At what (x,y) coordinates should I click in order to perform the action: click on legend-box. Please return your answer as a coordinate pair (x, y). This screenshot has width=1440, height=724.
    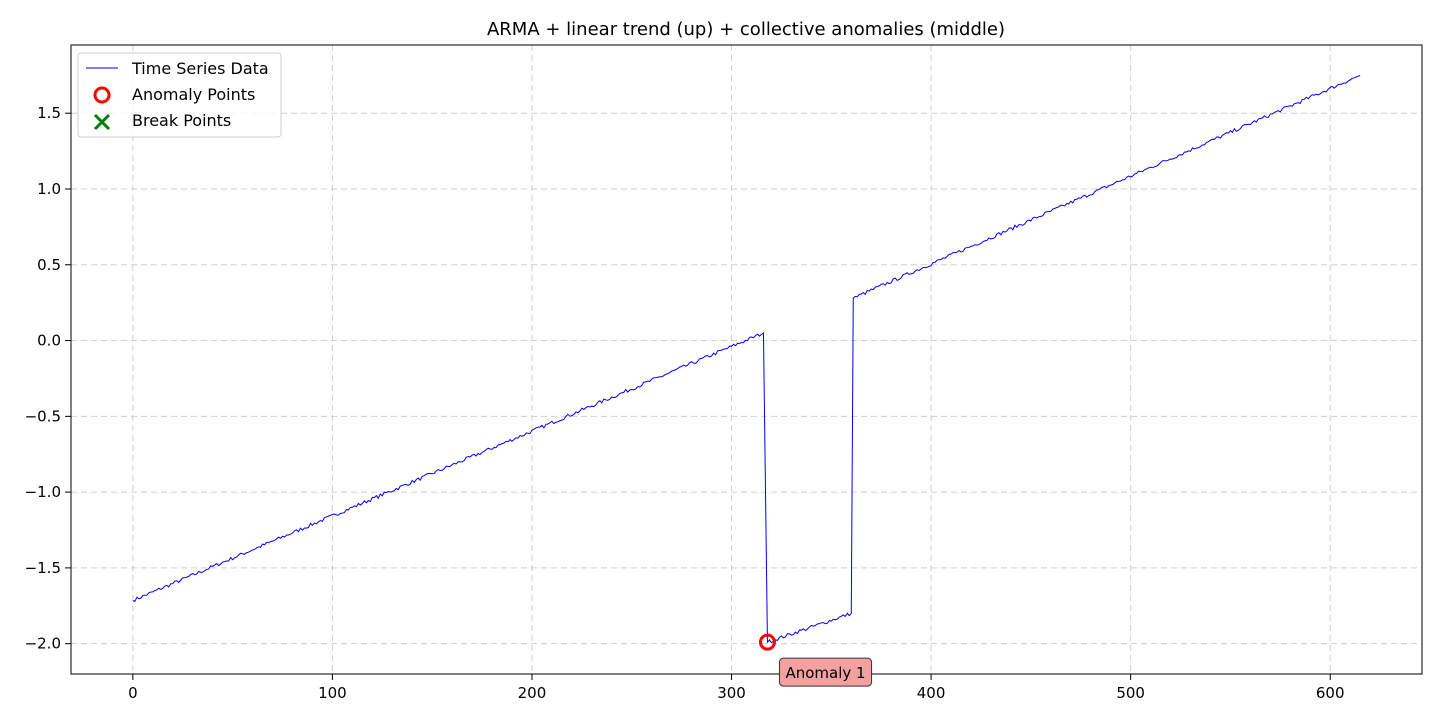
    Looking at the image, I should click on (179, 95).